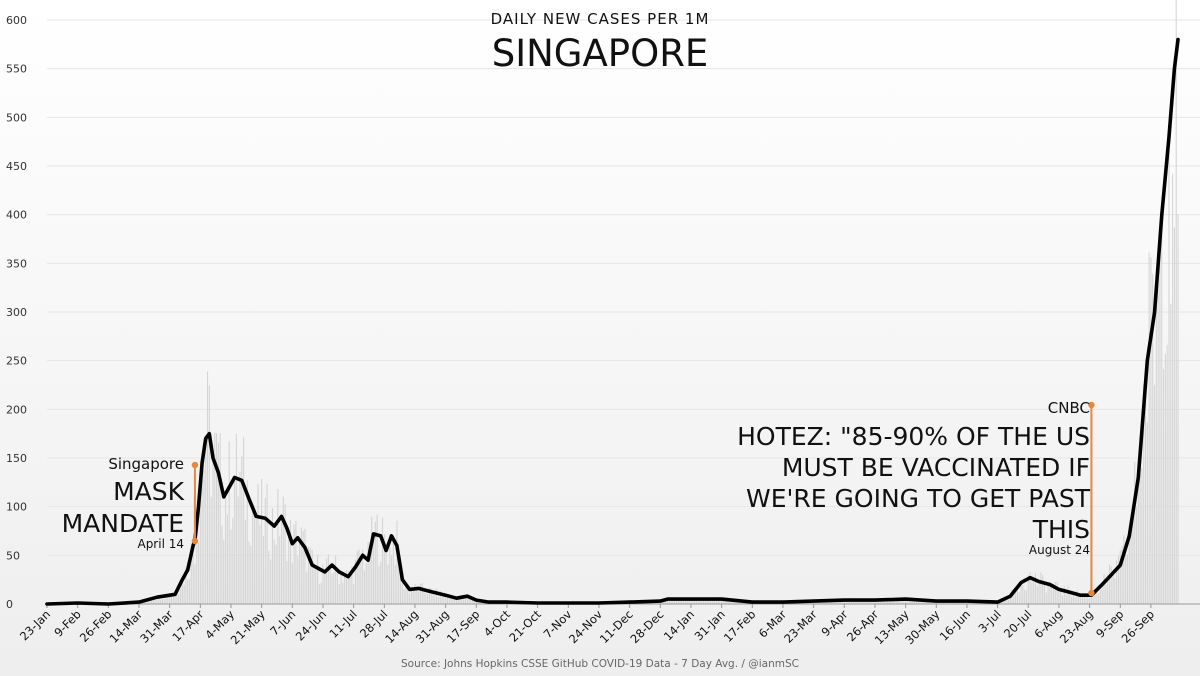 This screenshot has height=676, width=1200. What do you see at coordinates (16, 263) in the screenshot?
I see `y-tick-label: 350` at bounding box center [16, 263].